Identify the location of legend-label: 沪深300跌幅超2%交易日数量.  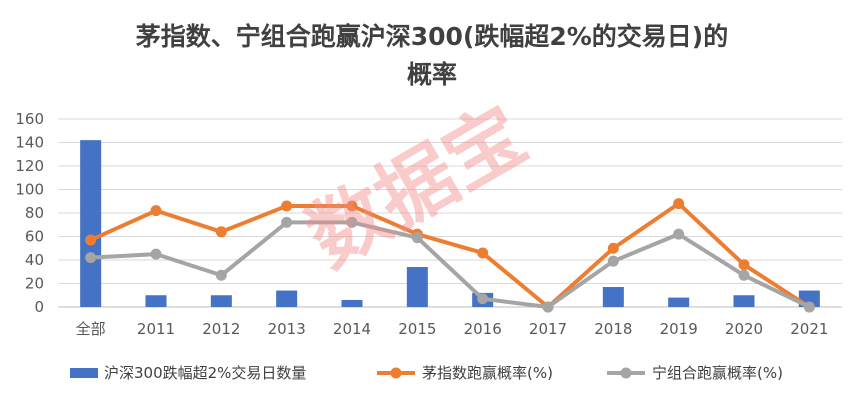
(205, 373).